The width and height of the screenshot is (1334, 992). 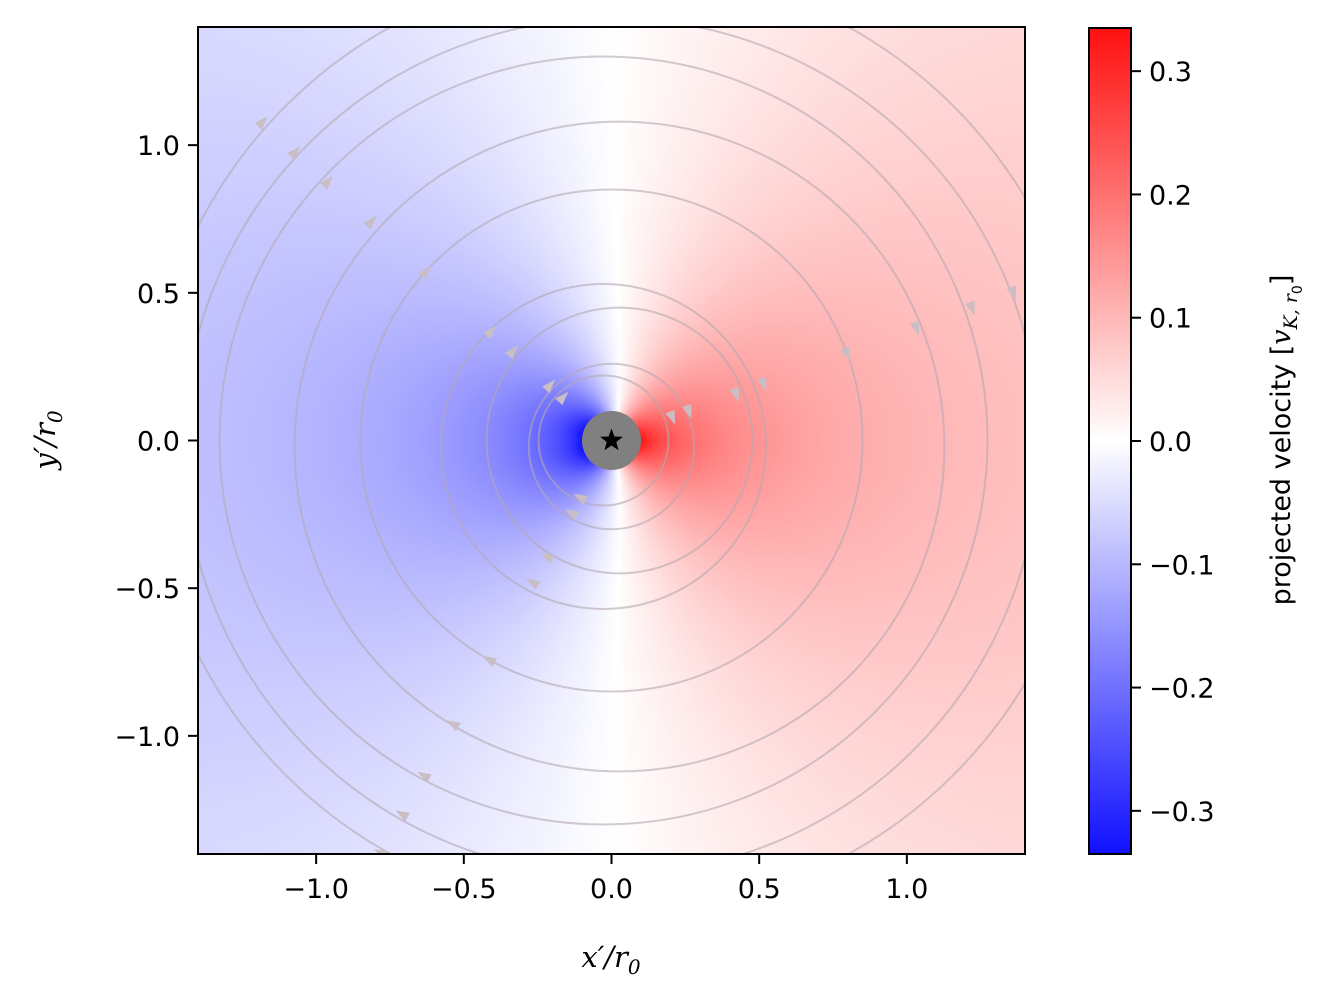 What do you see at coordinates (47, 441) in the screenshot?
I see `y-axis-label: y′/r0` at bounding box center [47, 441].